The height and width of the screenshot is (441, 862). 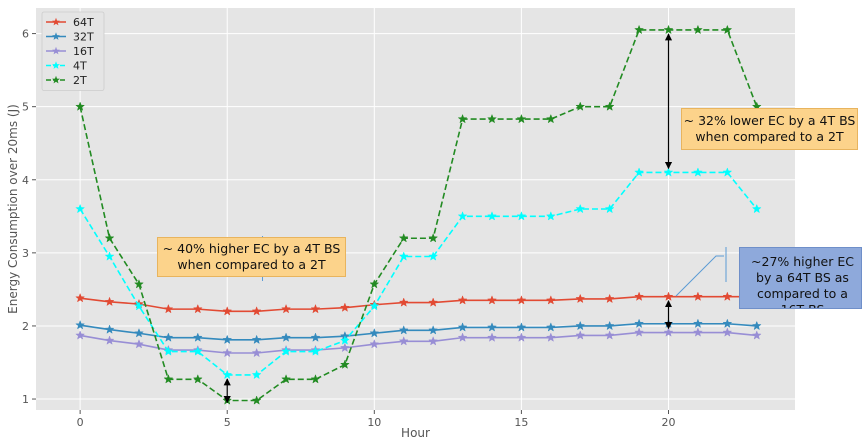 What do you see at coordinates (80, 66) in the screenshot?
I see `legend-label: 4T` at bounding box center [80, 66].